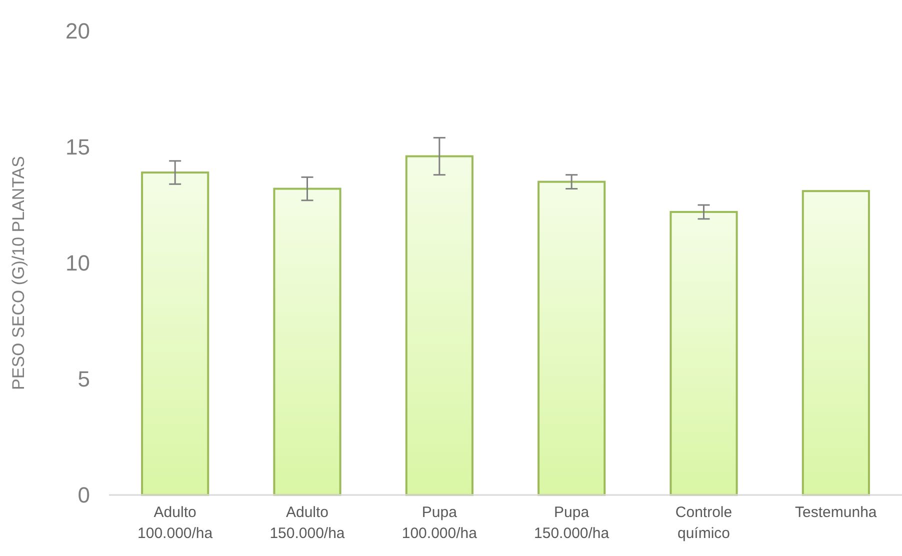 The width and height of the screenshot is (902, 556). What do you see at coordinates (440, 523) in the screenshot?
I see `x-tick-label: Pupa 100.000/ha` at bounding box center [440, 523].